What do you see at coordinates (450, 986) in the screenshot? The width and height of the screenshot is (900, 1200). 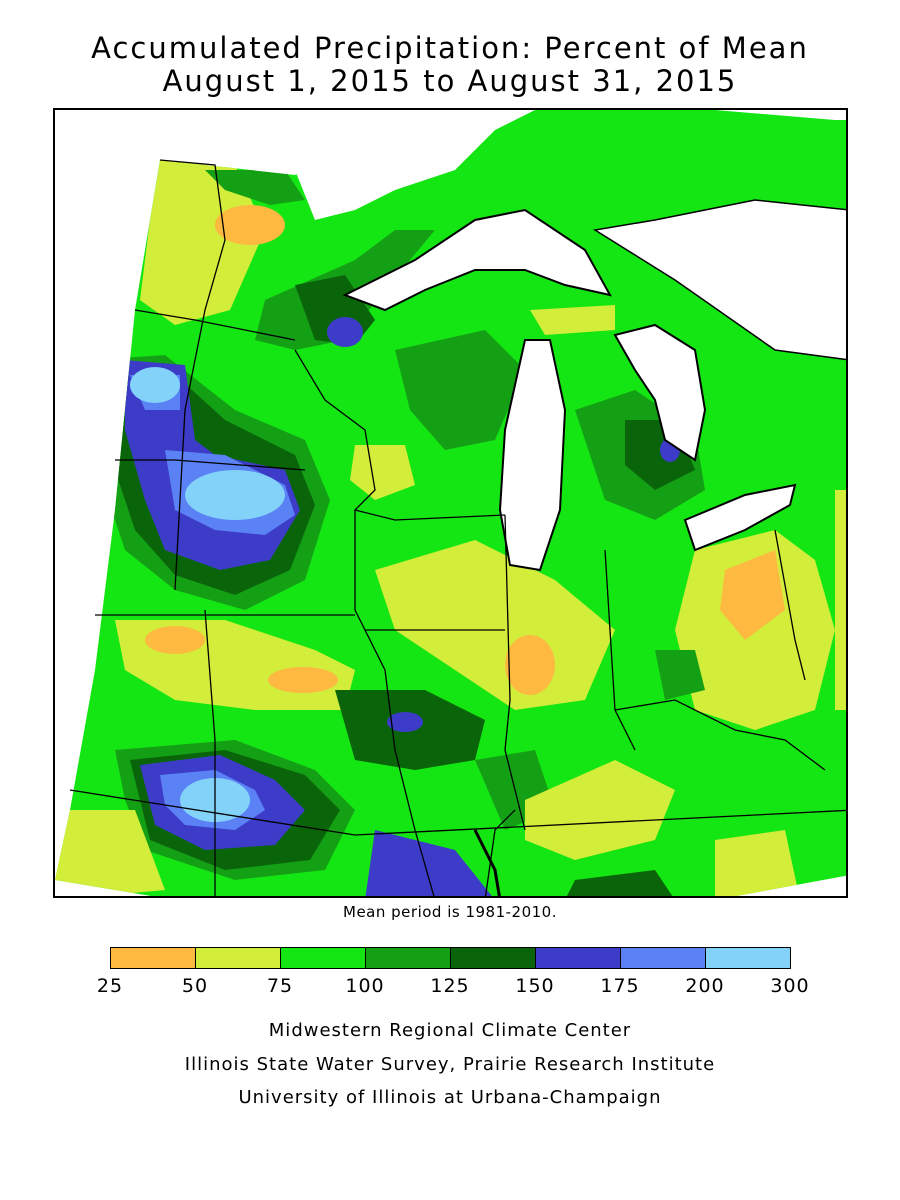 I see `legend-tick-label: 125` at bounding box center [450, 986].